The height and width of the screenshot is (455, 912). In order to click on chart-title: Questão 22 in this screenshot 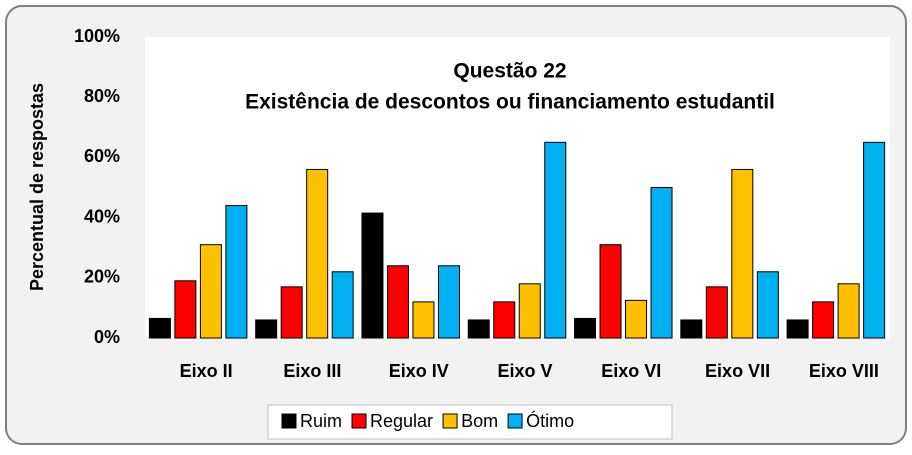, I will do `click(509, 71)`.